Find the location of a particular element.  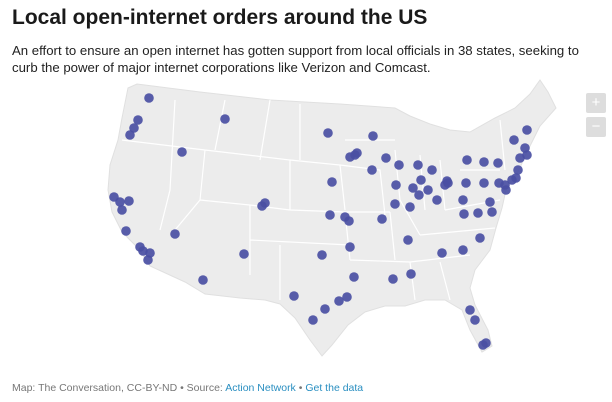

data-link: Get the data is located at coordinates (334, 388).